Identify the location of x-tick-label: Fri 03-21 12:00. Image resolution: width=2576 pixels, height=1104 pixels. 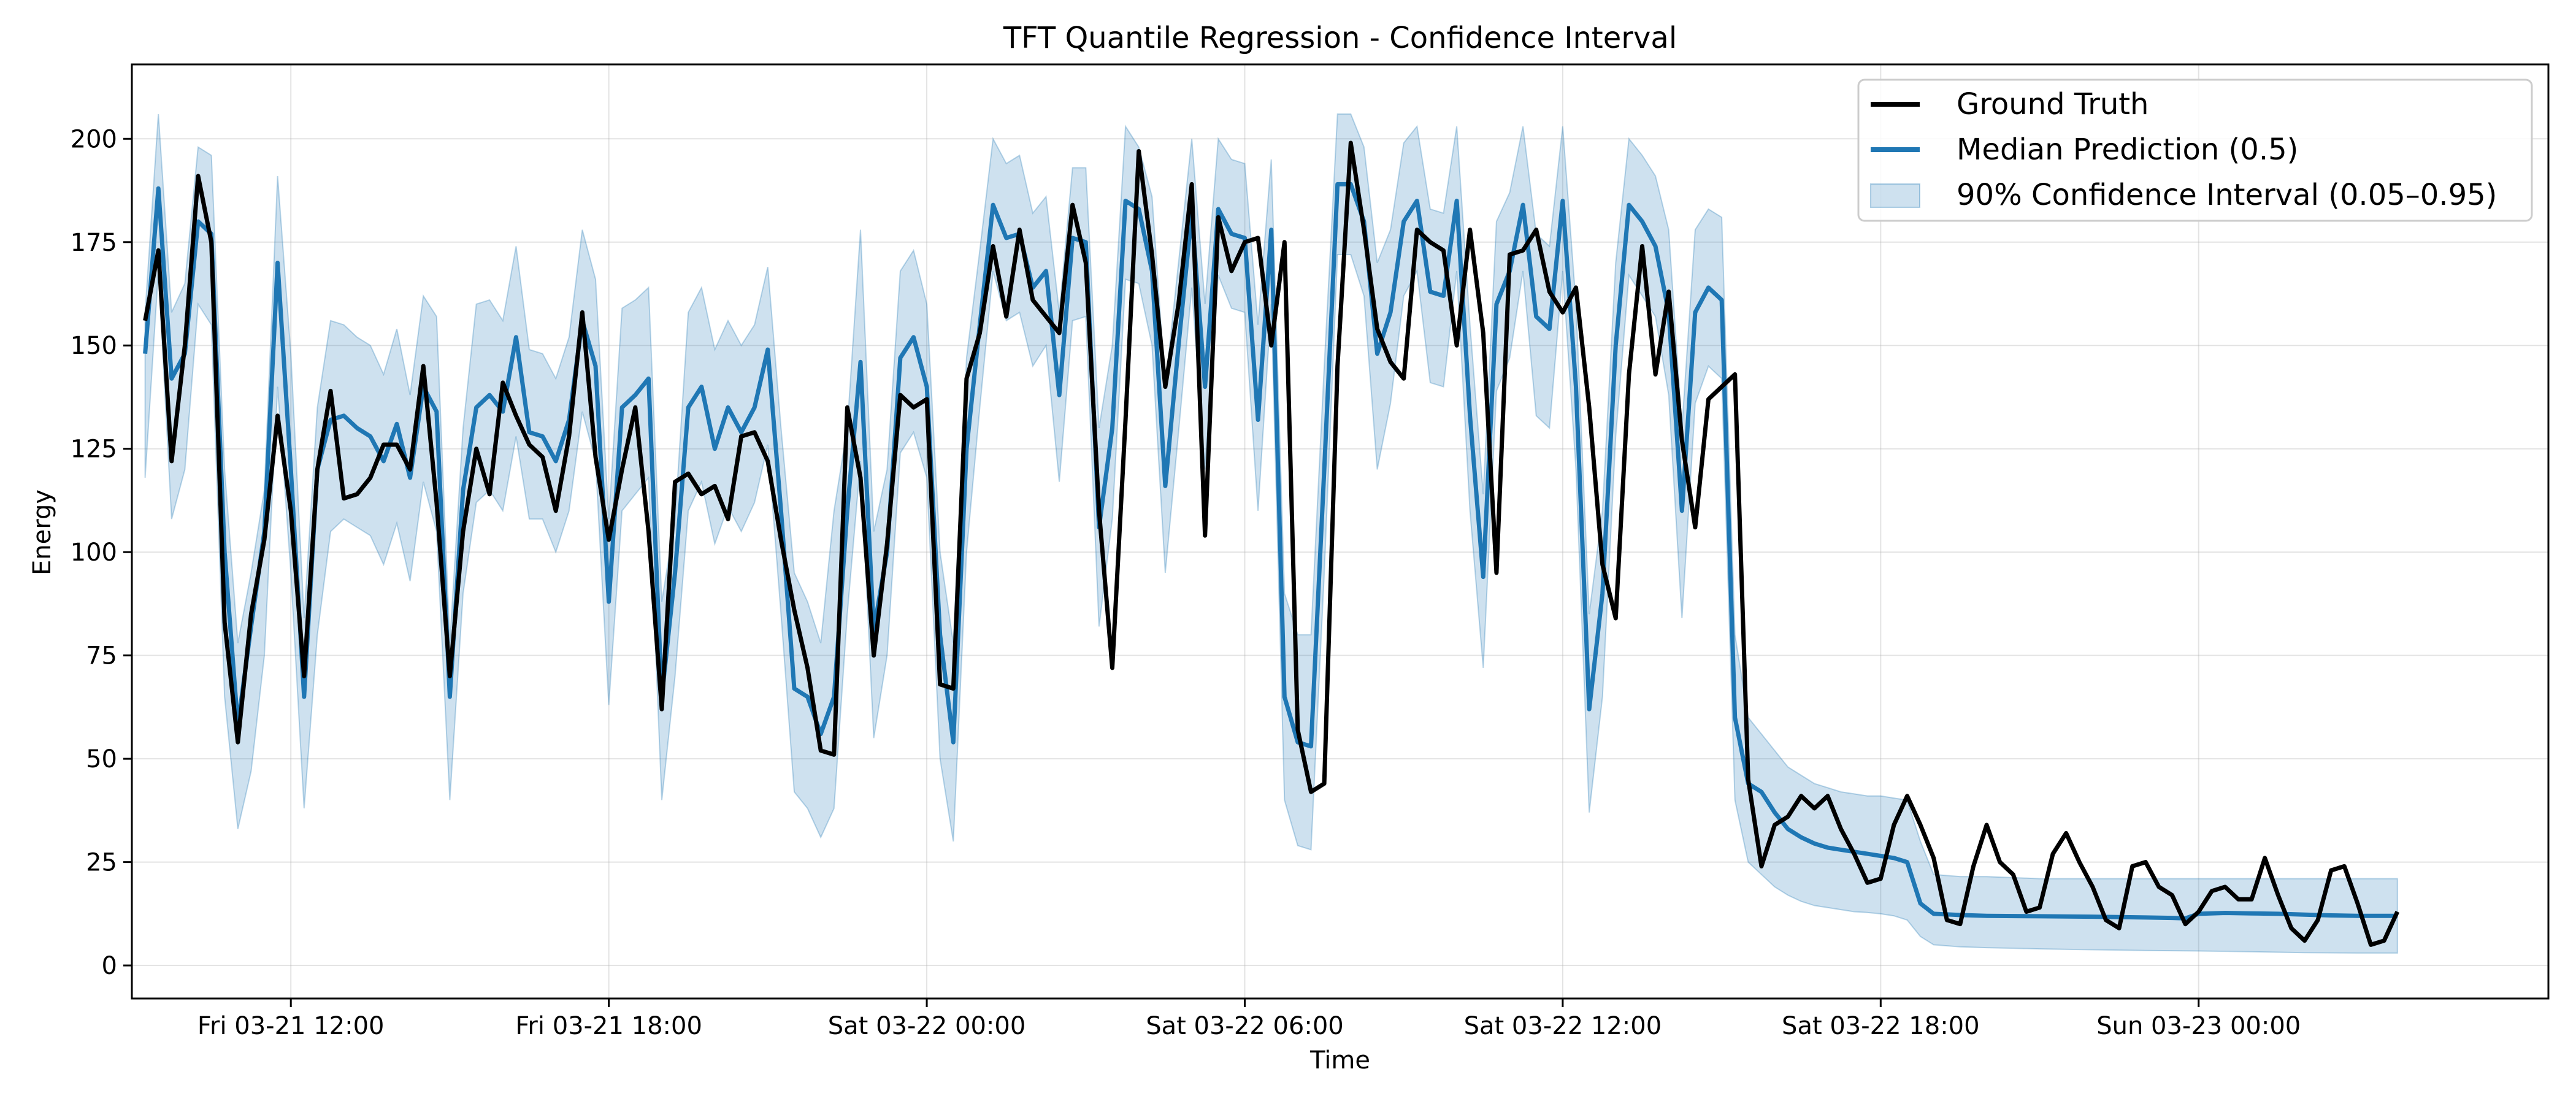
(291, 1026).